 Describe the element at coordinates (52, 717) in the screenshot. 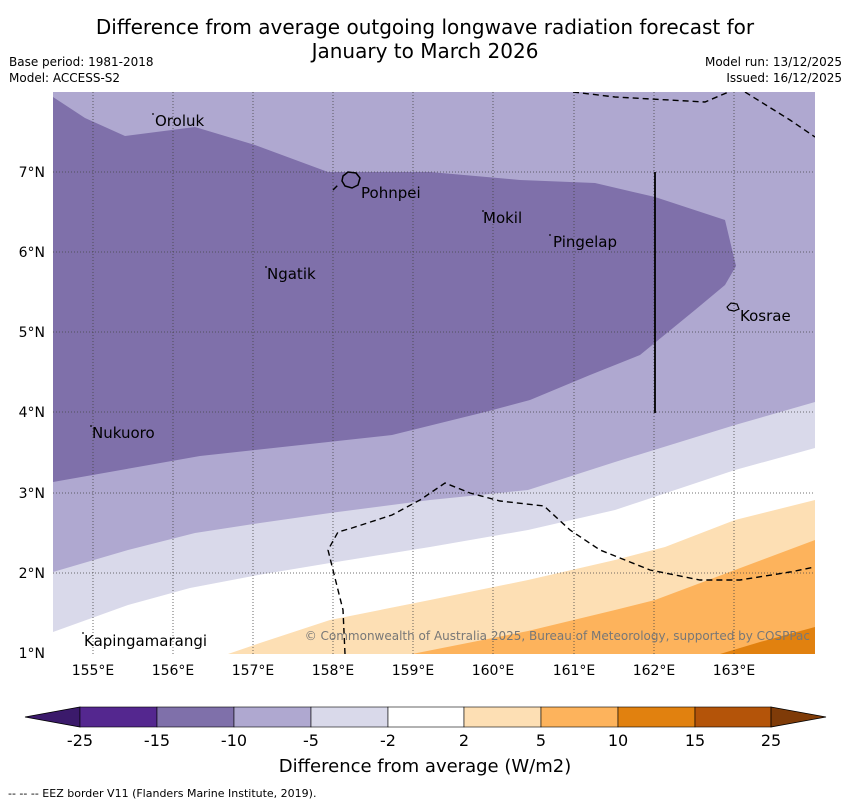

I see `colorbar-extend-low` at that location.